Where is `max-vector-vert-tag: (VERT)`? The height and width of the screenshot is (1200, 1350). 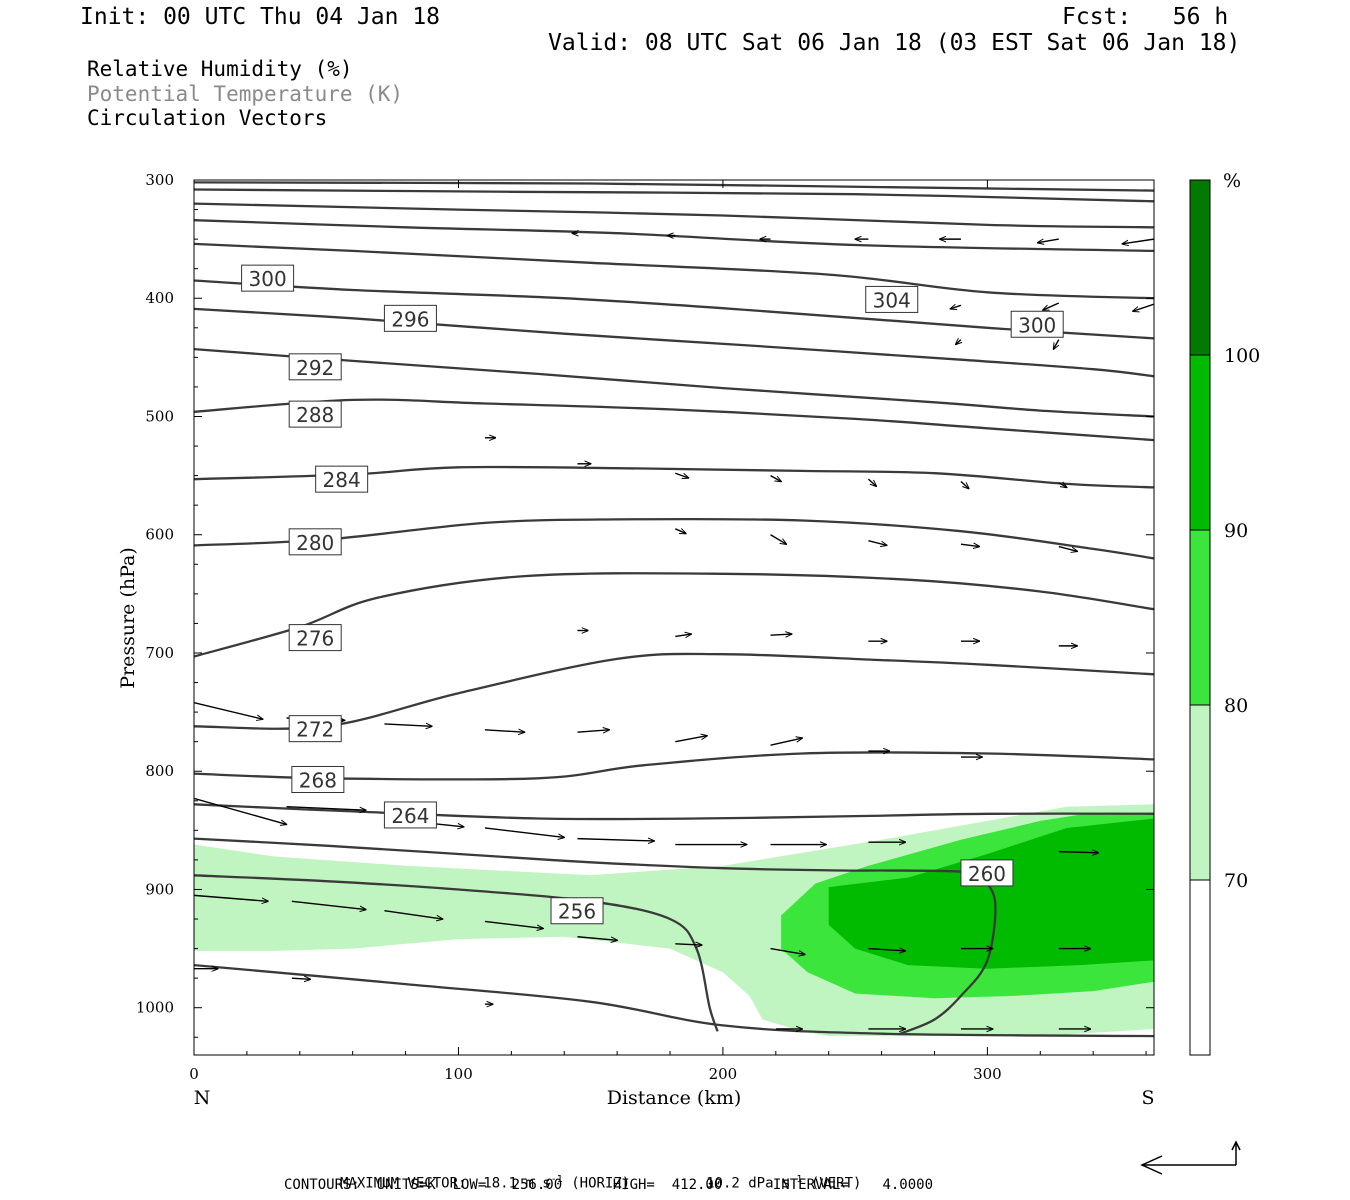
max-vector-vert-tag: (VERT) is located at coordinates (836, 1183).